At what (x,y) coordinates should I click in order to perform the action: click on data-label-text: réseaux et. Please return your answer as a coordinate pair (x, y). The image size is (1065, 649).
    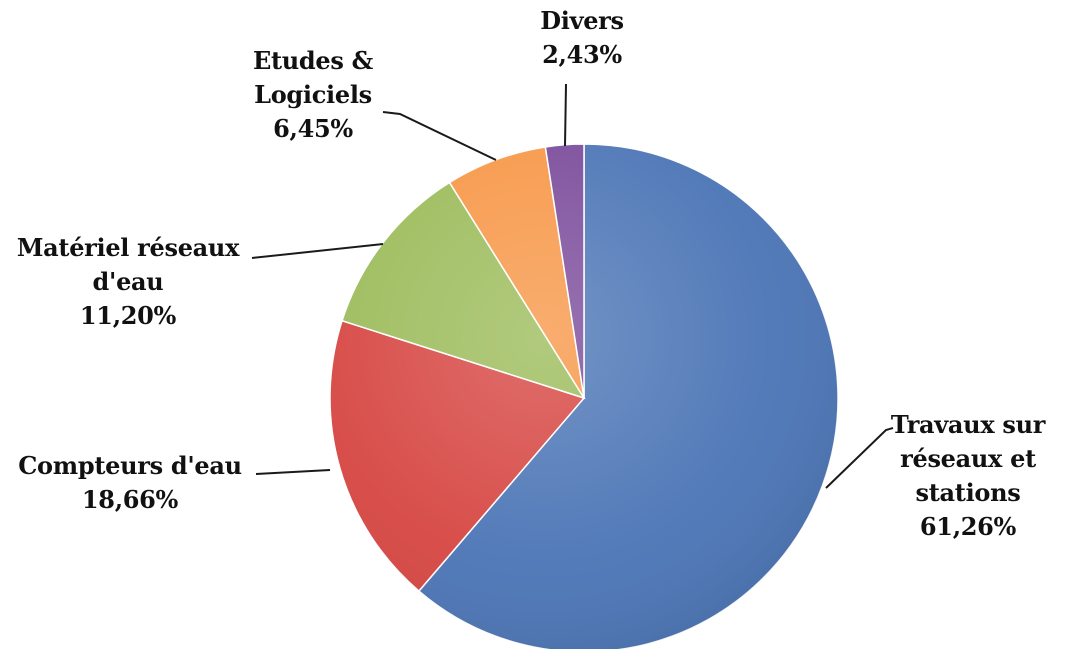
    Looking at the image, I should click on (968, 458).